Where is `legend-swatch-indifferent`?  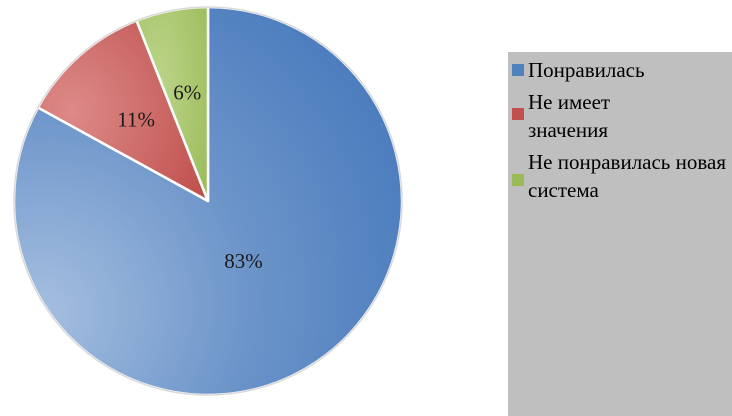 legend-swatch-indifferent is located at coordinates (518, 114).